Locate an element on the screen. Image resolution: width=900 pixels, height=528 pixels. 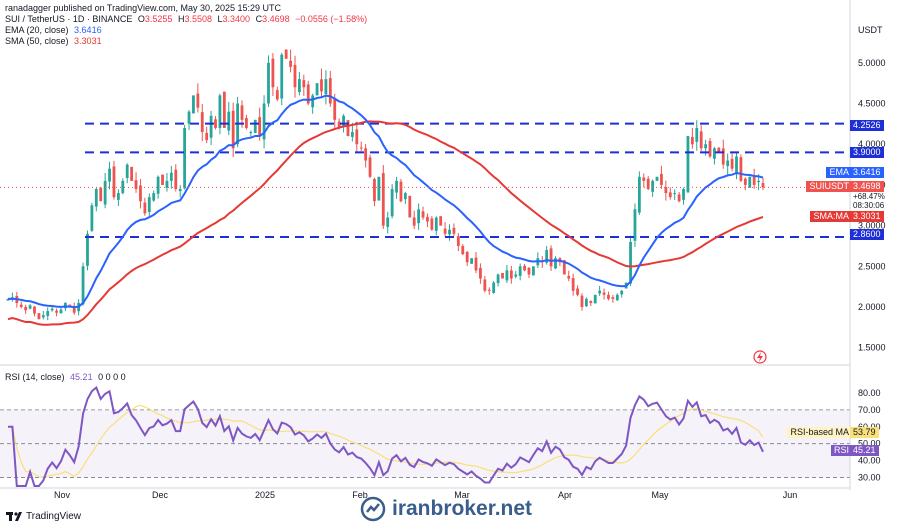
rsi-legend-extra: 0 0 0 0 is located at coordinates (112, 377).